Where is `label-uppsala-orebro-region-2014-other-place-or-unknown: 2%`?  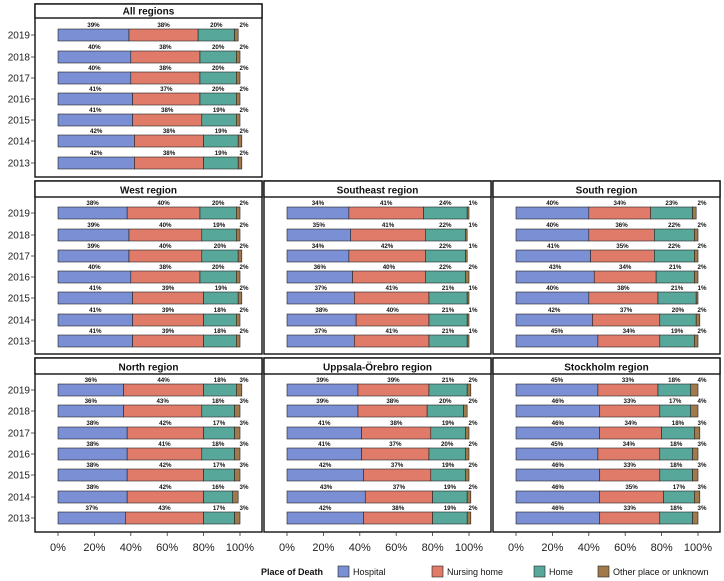 label-uppsala-orebro-region-2014-other-place-or-unknown: 2% is located at coordinates (473, 487).